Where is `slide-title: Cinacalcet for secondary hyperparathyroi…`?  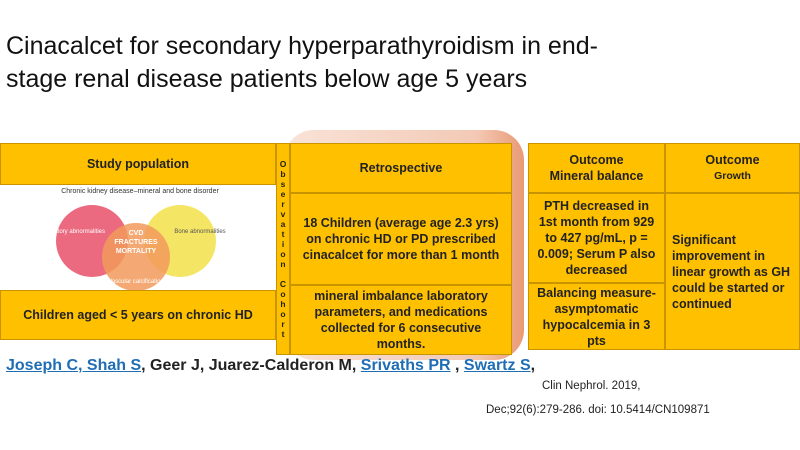 slide-title: Cinacalcet for secondary hyperparathyroi… is located at coordinates (302, 62).